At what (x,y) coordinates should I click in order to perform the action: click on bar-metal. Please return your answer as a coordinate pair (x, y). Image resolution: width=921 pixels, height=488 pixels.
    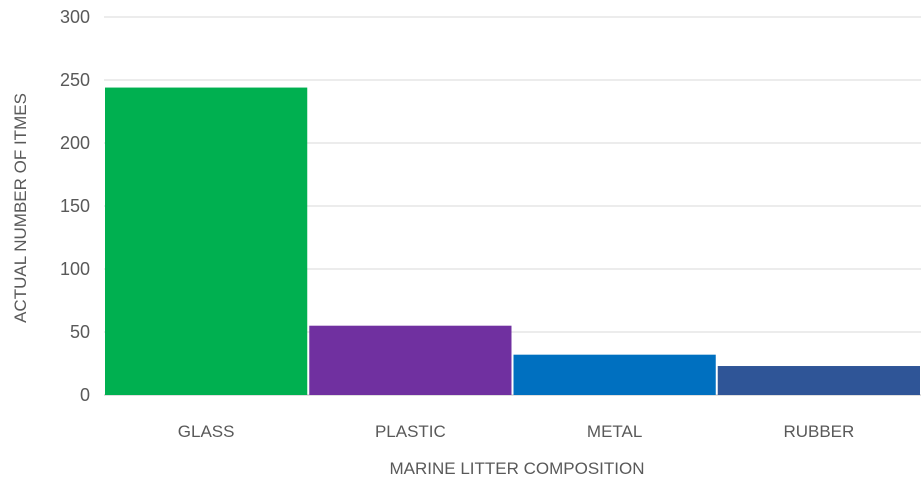
    Looking at the image, I should click on (614, 374).